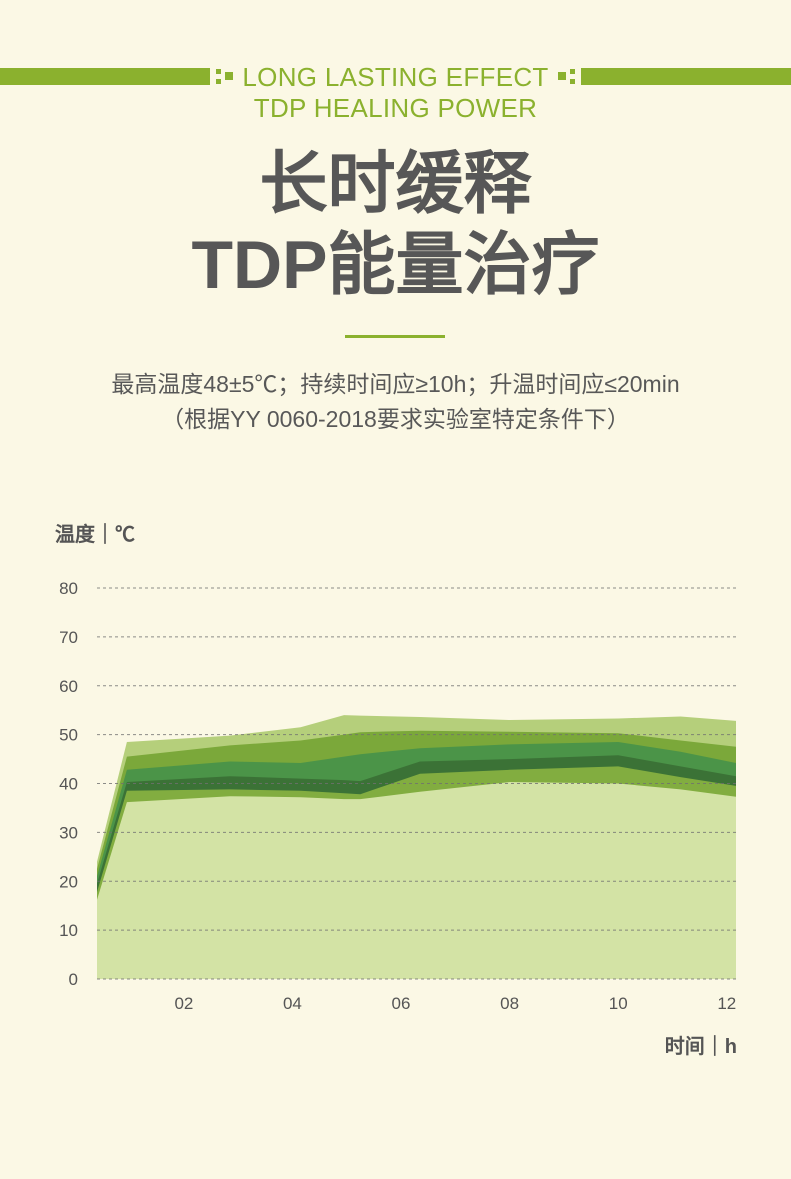 This screenshot has height=1179, width=791. What do you see at coordinates (395, 108) in the screenshot?
I see `english-title-line2: TDP HEALING POWER` at bounding box center [395, 108].